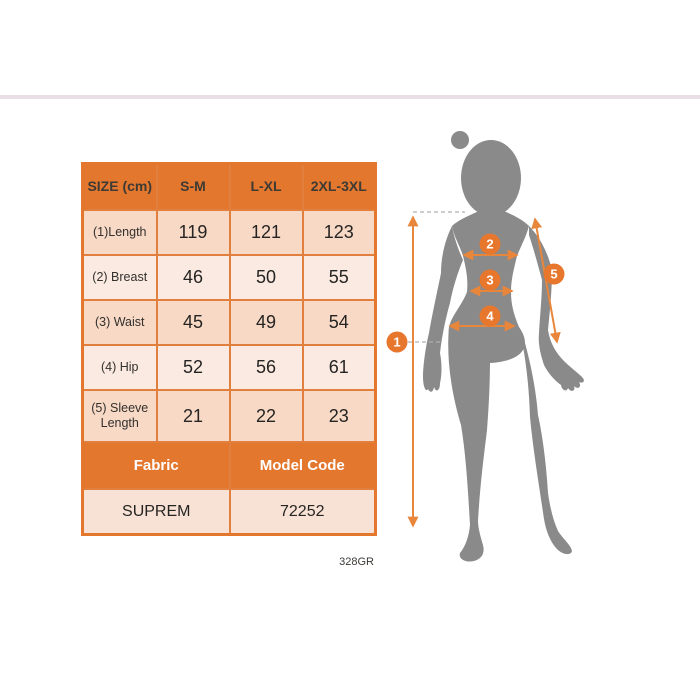 This screenshot has height=700, width=700. I want to click on measurement-markers: 1 2 3 4 5, so click(475, 293).